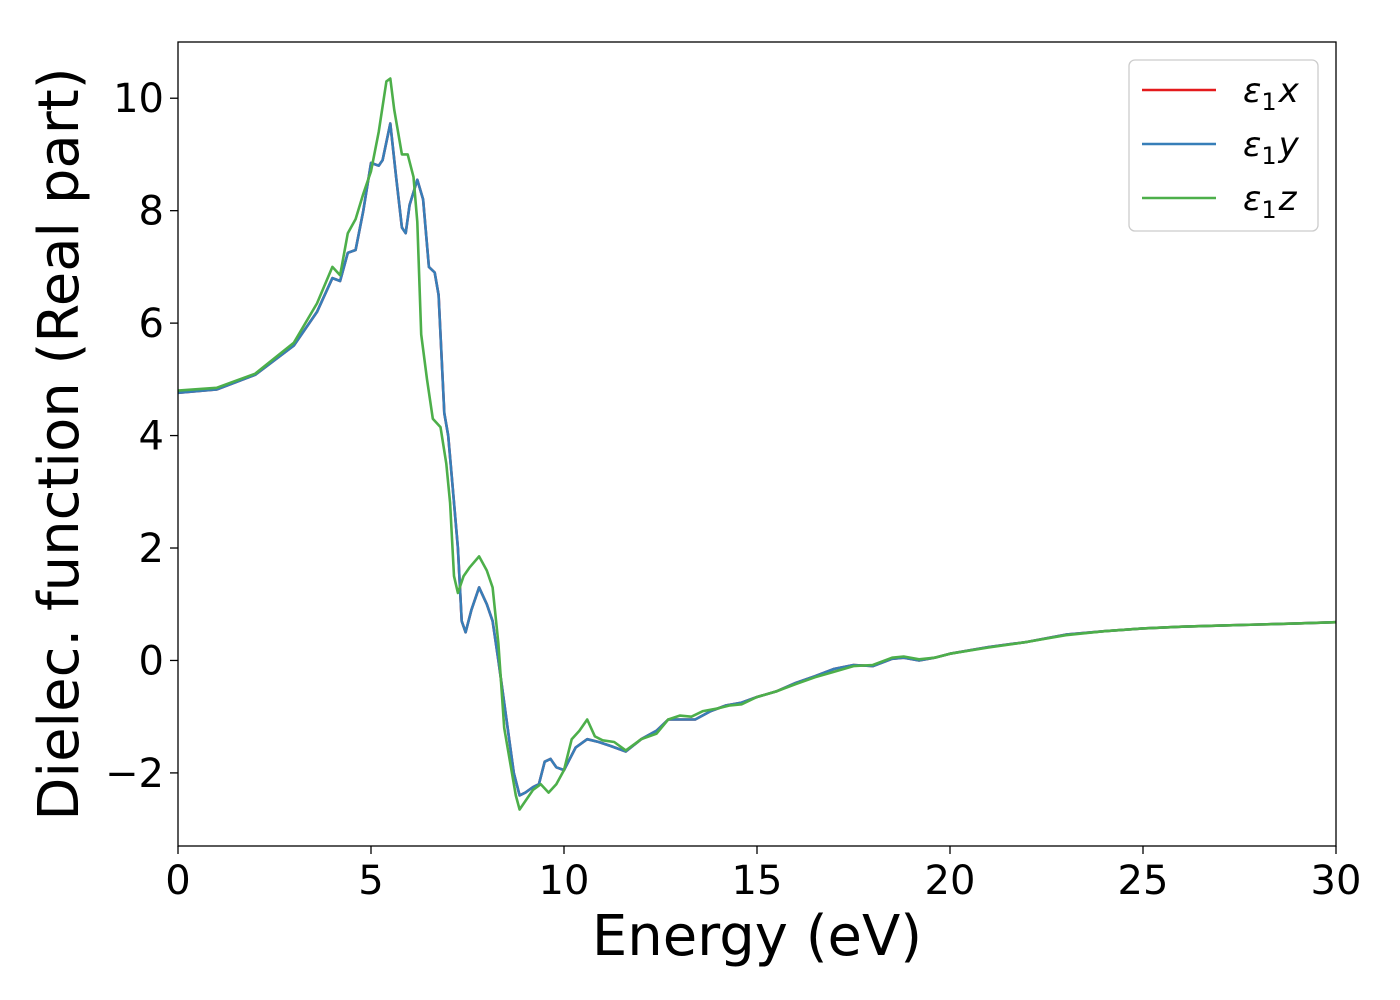  What do you see at coordinates (1271, 147) in the screenshot?
I see `legend-label-y: ε1y` at bounding box center [1271, 147].